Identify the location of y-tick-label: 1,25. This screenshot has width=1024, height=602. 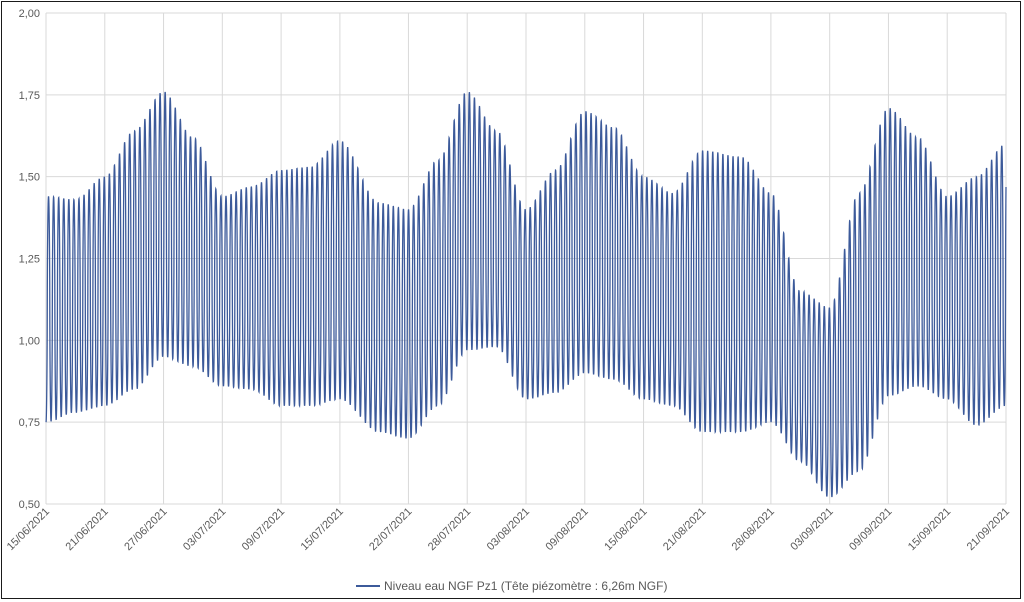
(29, 260).